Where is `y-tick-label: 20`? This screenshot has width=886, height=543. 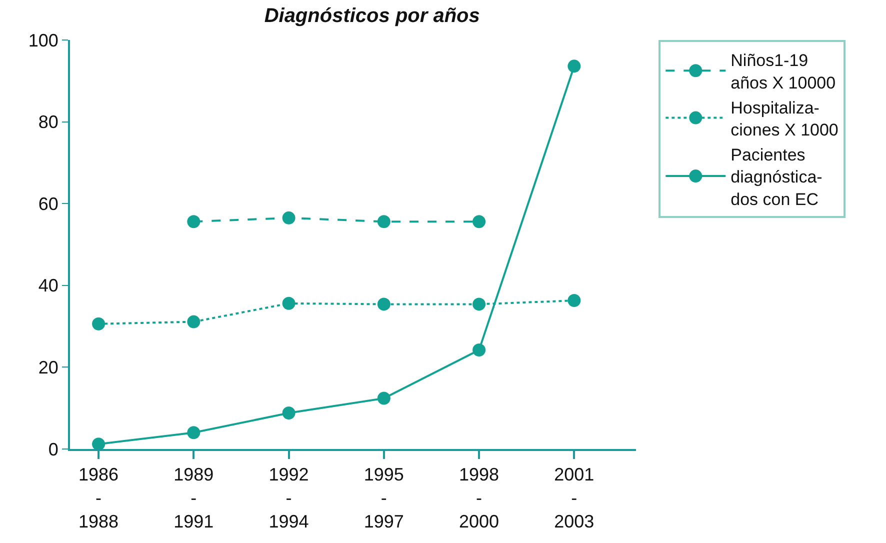
y-tick-label: 20 is located at coordinates (48, 368).